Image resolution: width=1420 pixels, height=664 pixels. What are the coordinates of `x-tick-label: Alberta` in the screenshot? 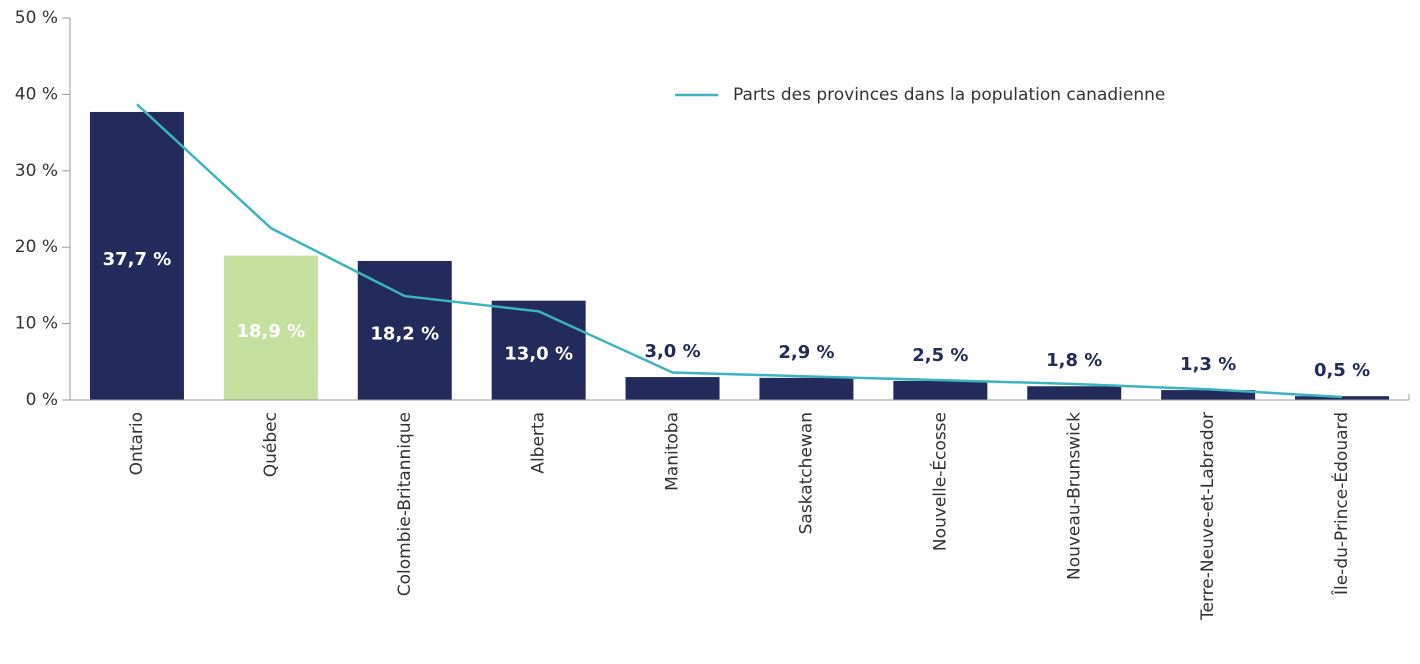 It's located at (539, 443).